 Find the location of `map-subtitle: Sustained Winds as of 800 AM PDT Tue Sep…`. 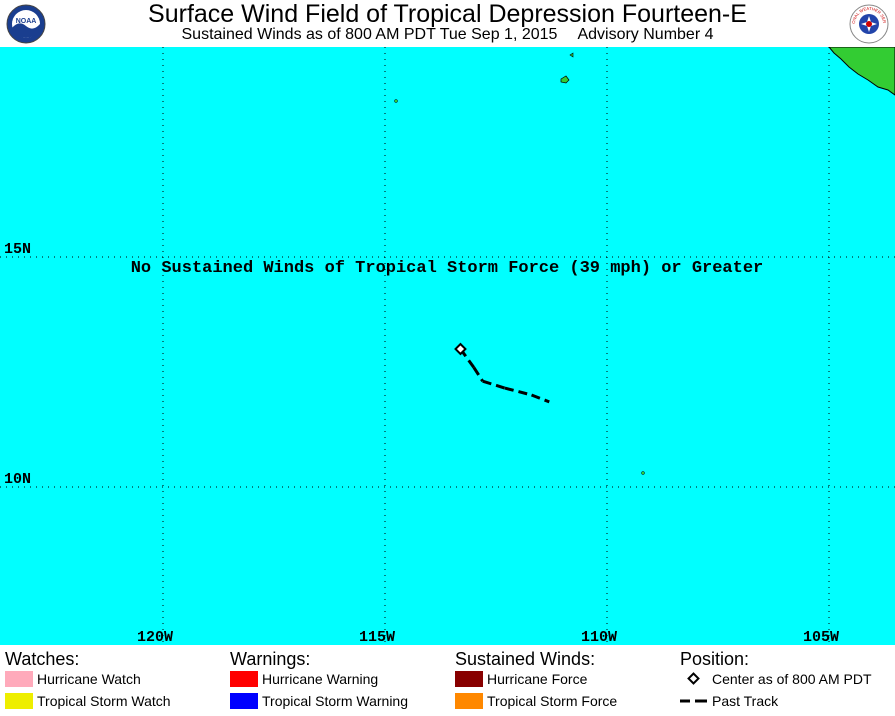

map-subtitle: Sustained Winds as of 800 AM PDT Tue Sep… is located at coordinates (447, 35).